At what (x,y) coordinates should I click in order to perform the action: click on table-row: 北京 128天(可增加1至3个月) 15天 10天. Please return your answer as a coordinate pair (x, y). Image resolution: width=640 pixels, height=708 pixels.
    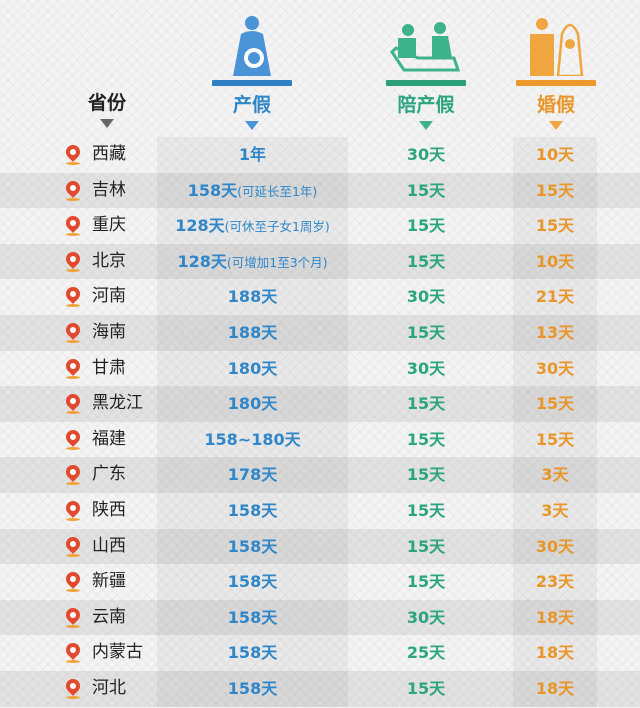
    Looking at the image, I should click on (320, 261).